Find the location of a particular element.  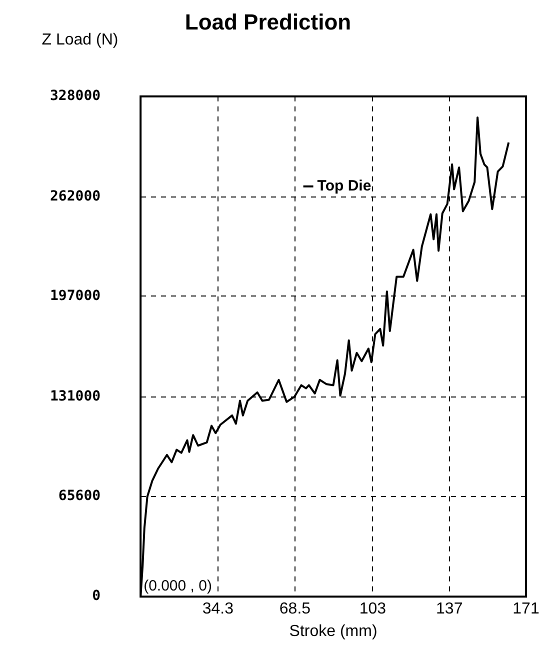

y-tick-label: 328000 is located at coordinates (75, 96).